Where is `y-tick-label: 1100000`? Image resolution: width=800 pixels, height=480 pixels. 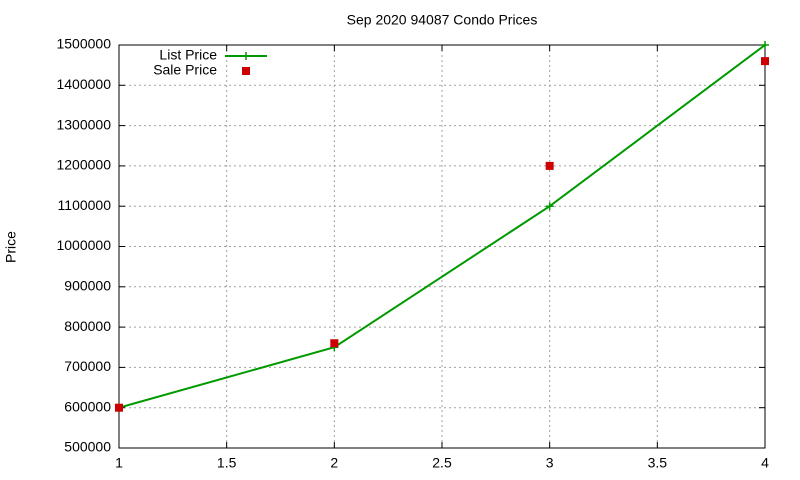 y-tick-label: 1100000 is located at coordinates (85, 205).